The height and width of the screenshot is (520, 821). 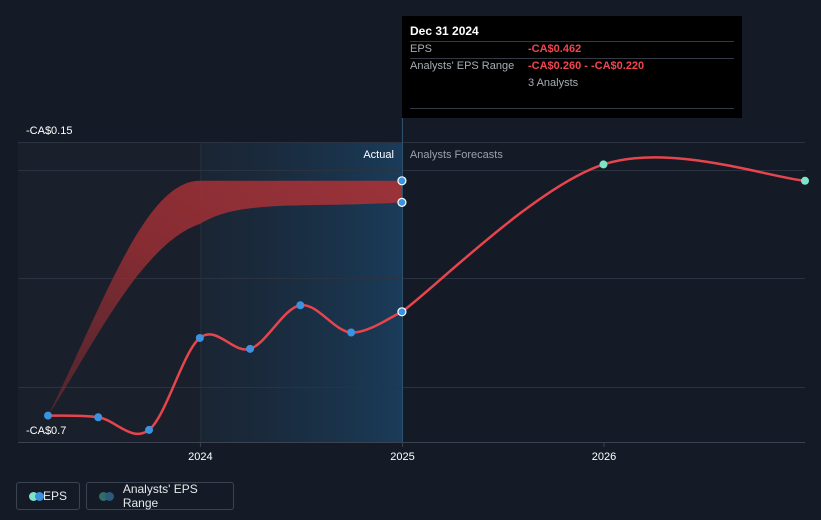 I want to click on legend-range: Analysts' EPS Range, so click(x=160, y=496).